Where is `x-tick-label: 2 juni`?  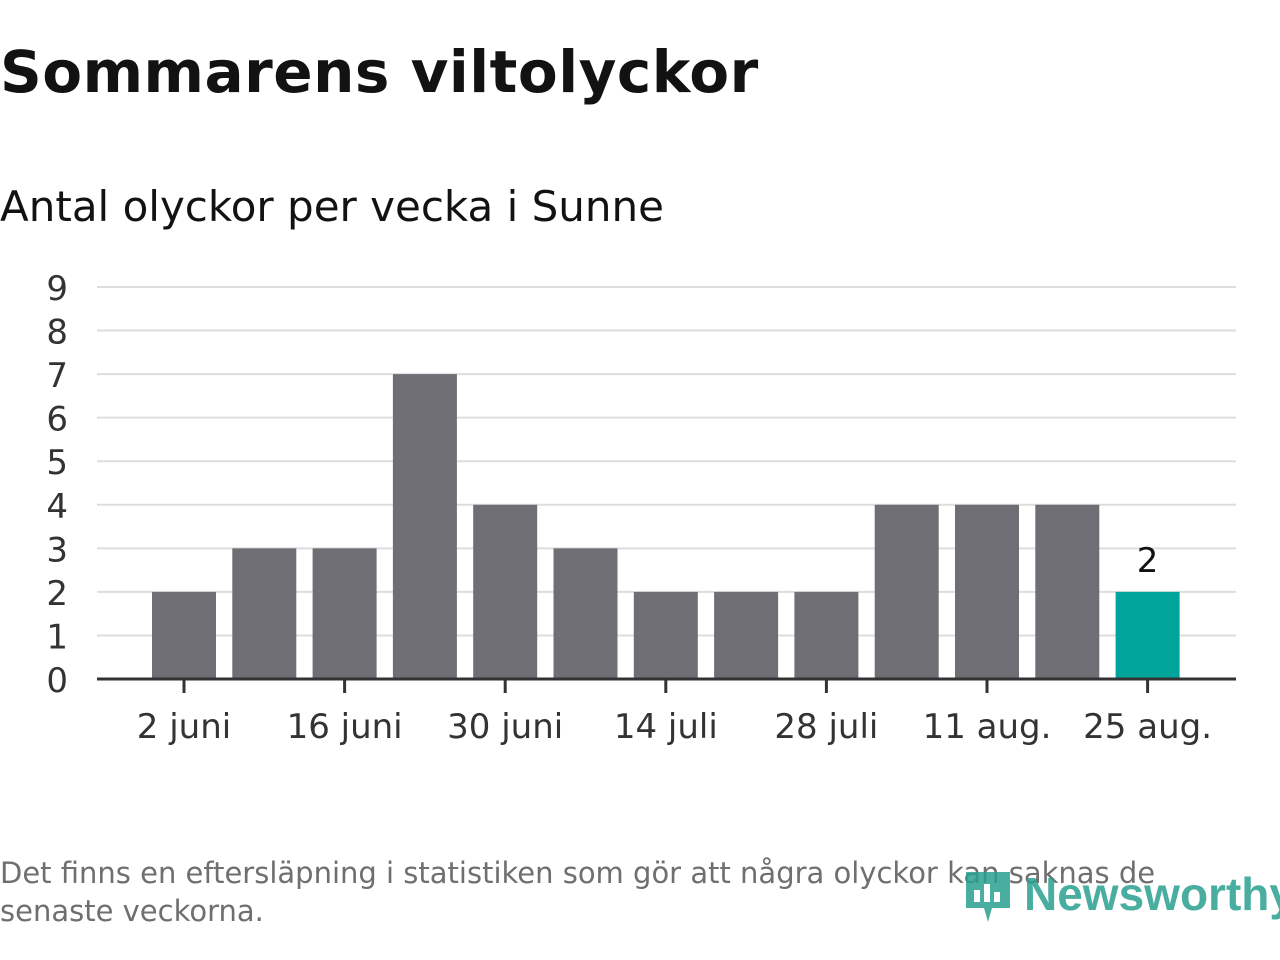 x-tick-label: 2 juni is located at coordinates (184, 727).